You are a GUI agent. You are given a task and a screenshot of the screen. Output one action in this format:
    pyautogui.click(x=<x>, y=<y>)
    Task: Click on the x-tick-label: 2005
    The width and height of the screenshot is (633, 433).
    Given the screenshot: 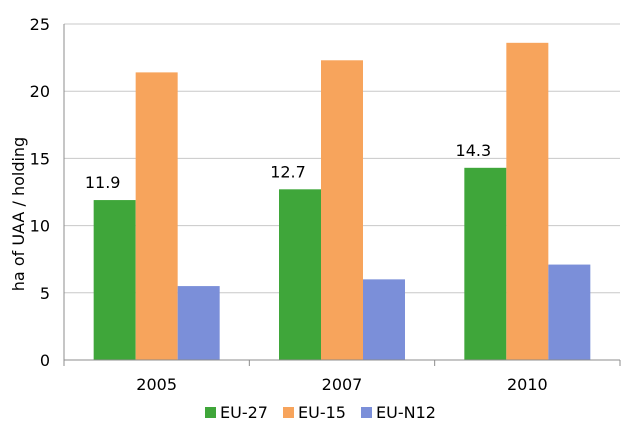 What is the action you would take?
    pyautogui.click(x=156, y=384)
    